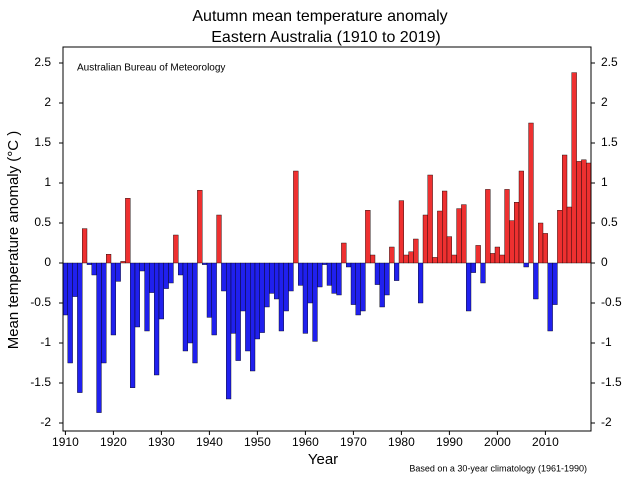  What do you see at coordinates (151, 68) in the screenshot?
I see `annotation: Australian Bureau of Meteorology` at bounding box center [151, 68].